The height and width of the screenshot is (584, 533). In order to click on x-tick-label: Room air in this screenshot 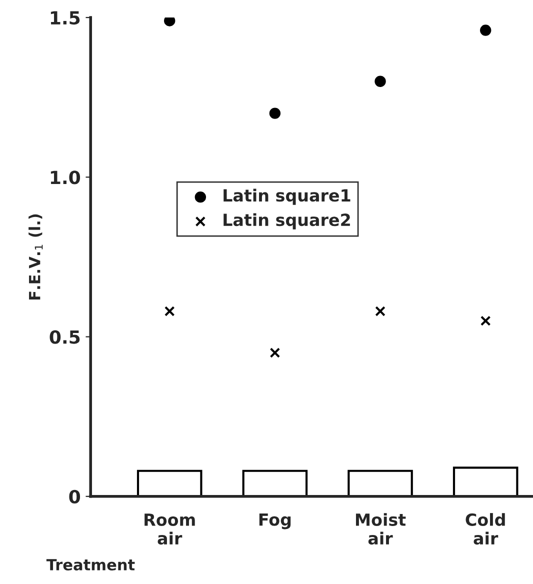, I will do `click(169, 529)`.